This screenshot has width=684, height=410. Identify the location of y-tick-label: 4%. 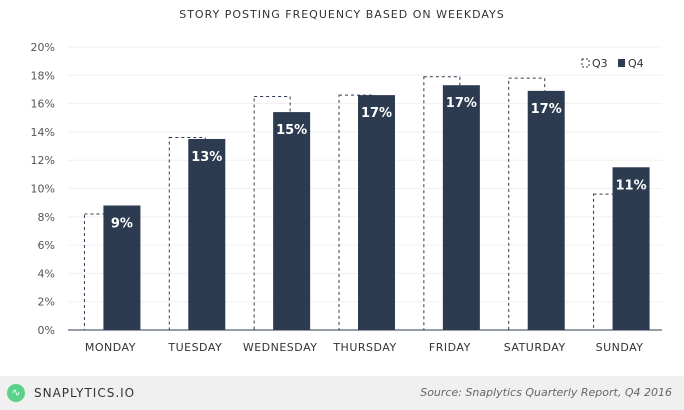
(46, 273).